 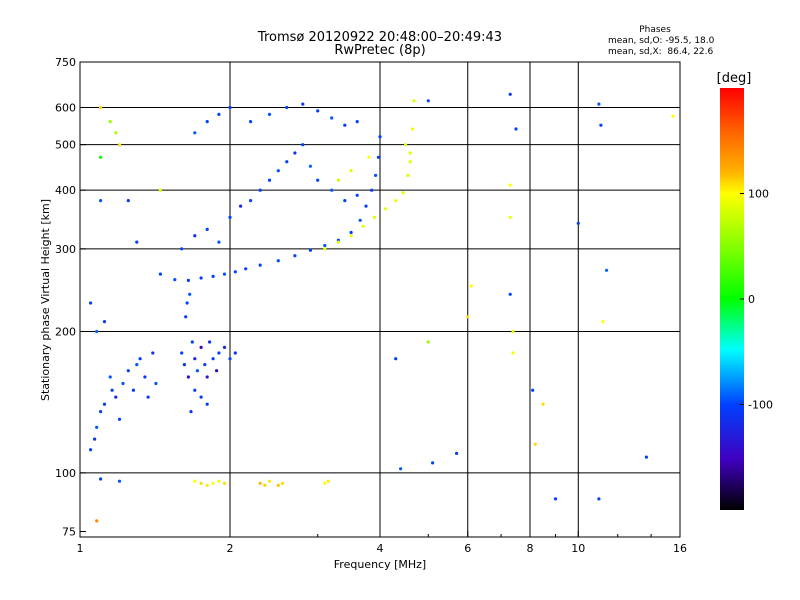 What do you see at coordinates (65, 190) in the screenshot?
I see `y-tick-label: 400` at bounding box center [65, 190].